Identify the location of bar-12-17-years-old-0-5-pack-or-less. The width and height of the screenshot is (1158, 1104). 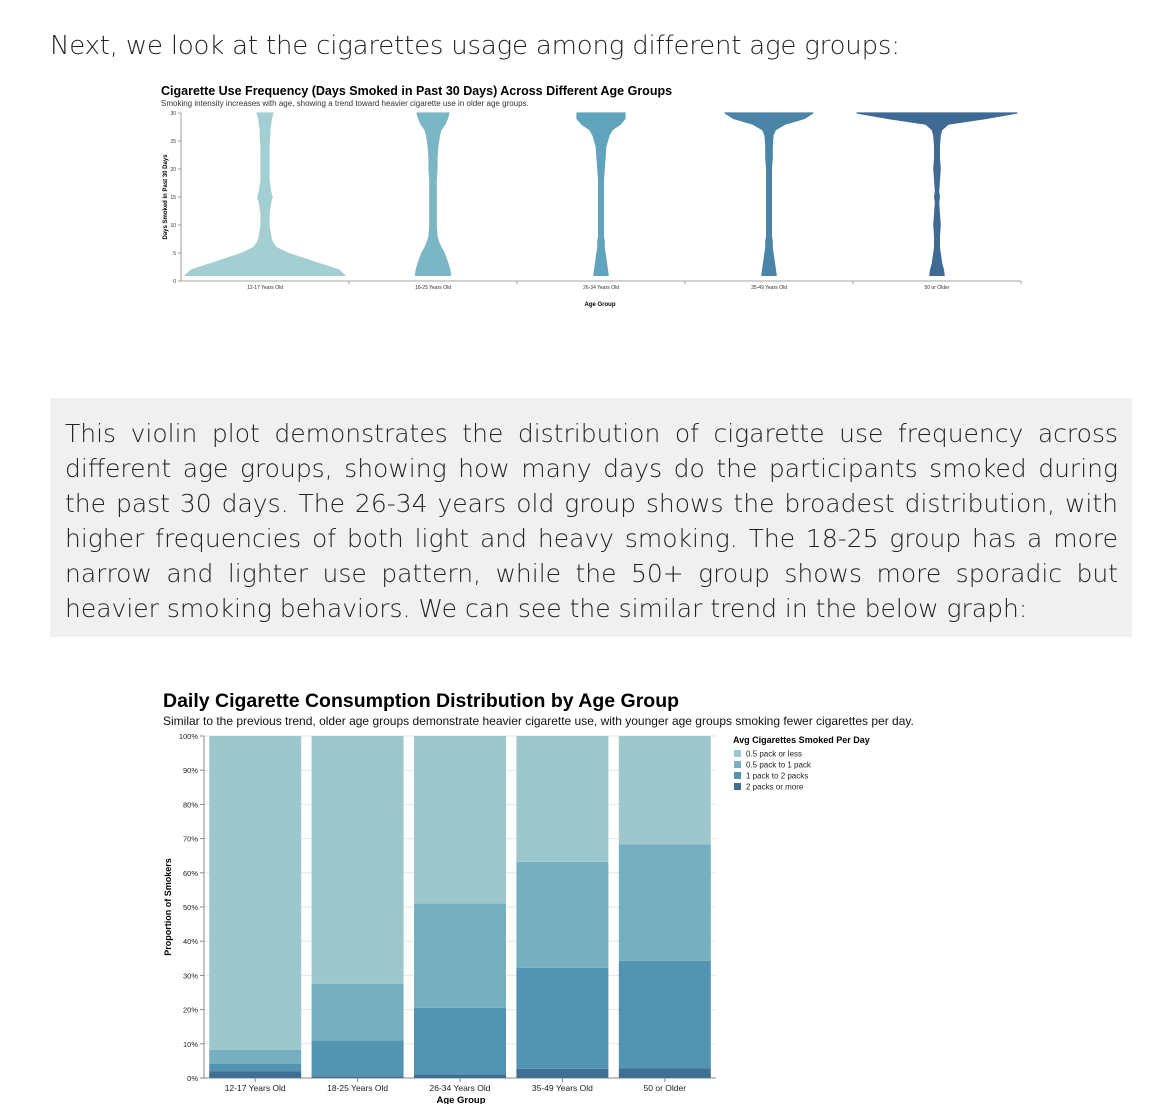
(255, 893).